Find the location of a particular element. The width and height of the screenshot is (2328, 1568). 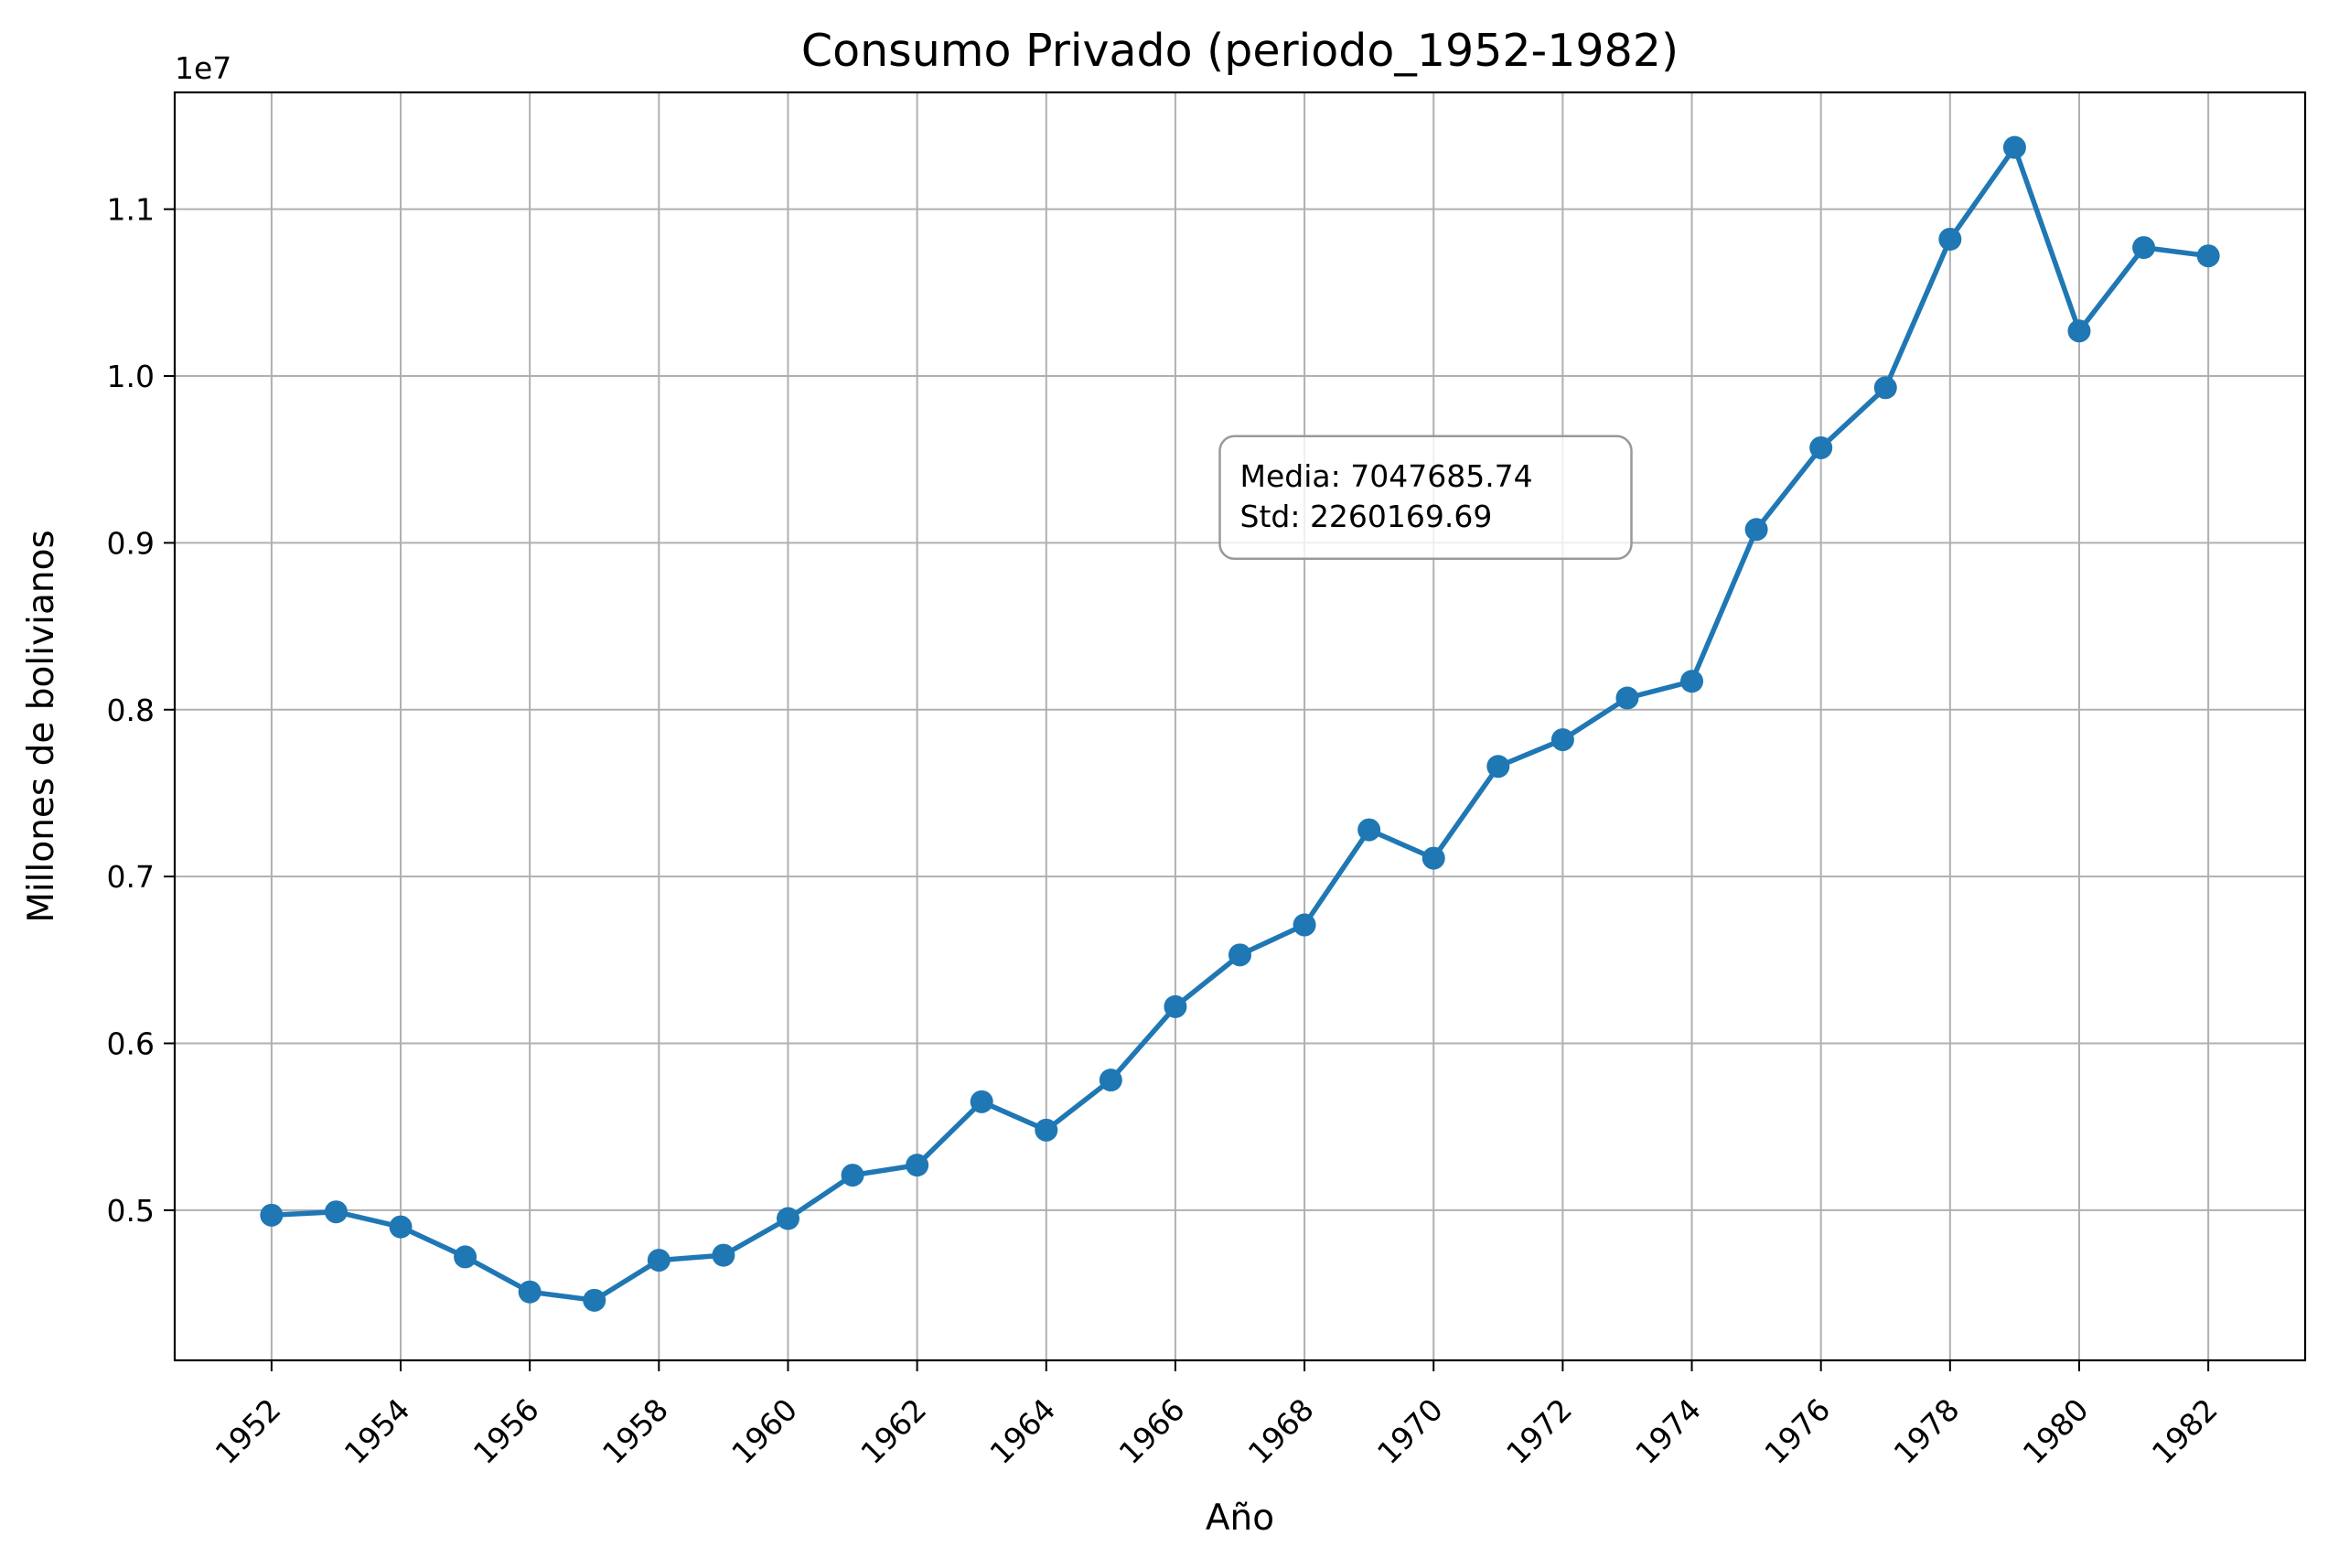

y-tick-label: 0.7 is located at coordinates (131, 877).